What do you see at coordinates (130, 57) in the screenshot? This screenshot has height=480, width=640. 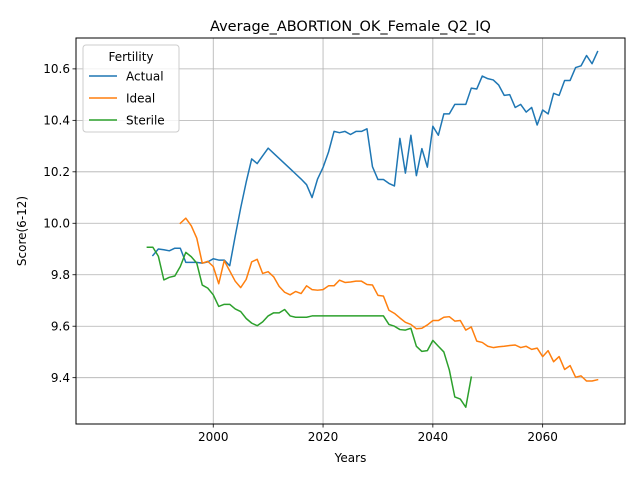 I see `legend-title: Fertility` at bounding box center [130, 57].